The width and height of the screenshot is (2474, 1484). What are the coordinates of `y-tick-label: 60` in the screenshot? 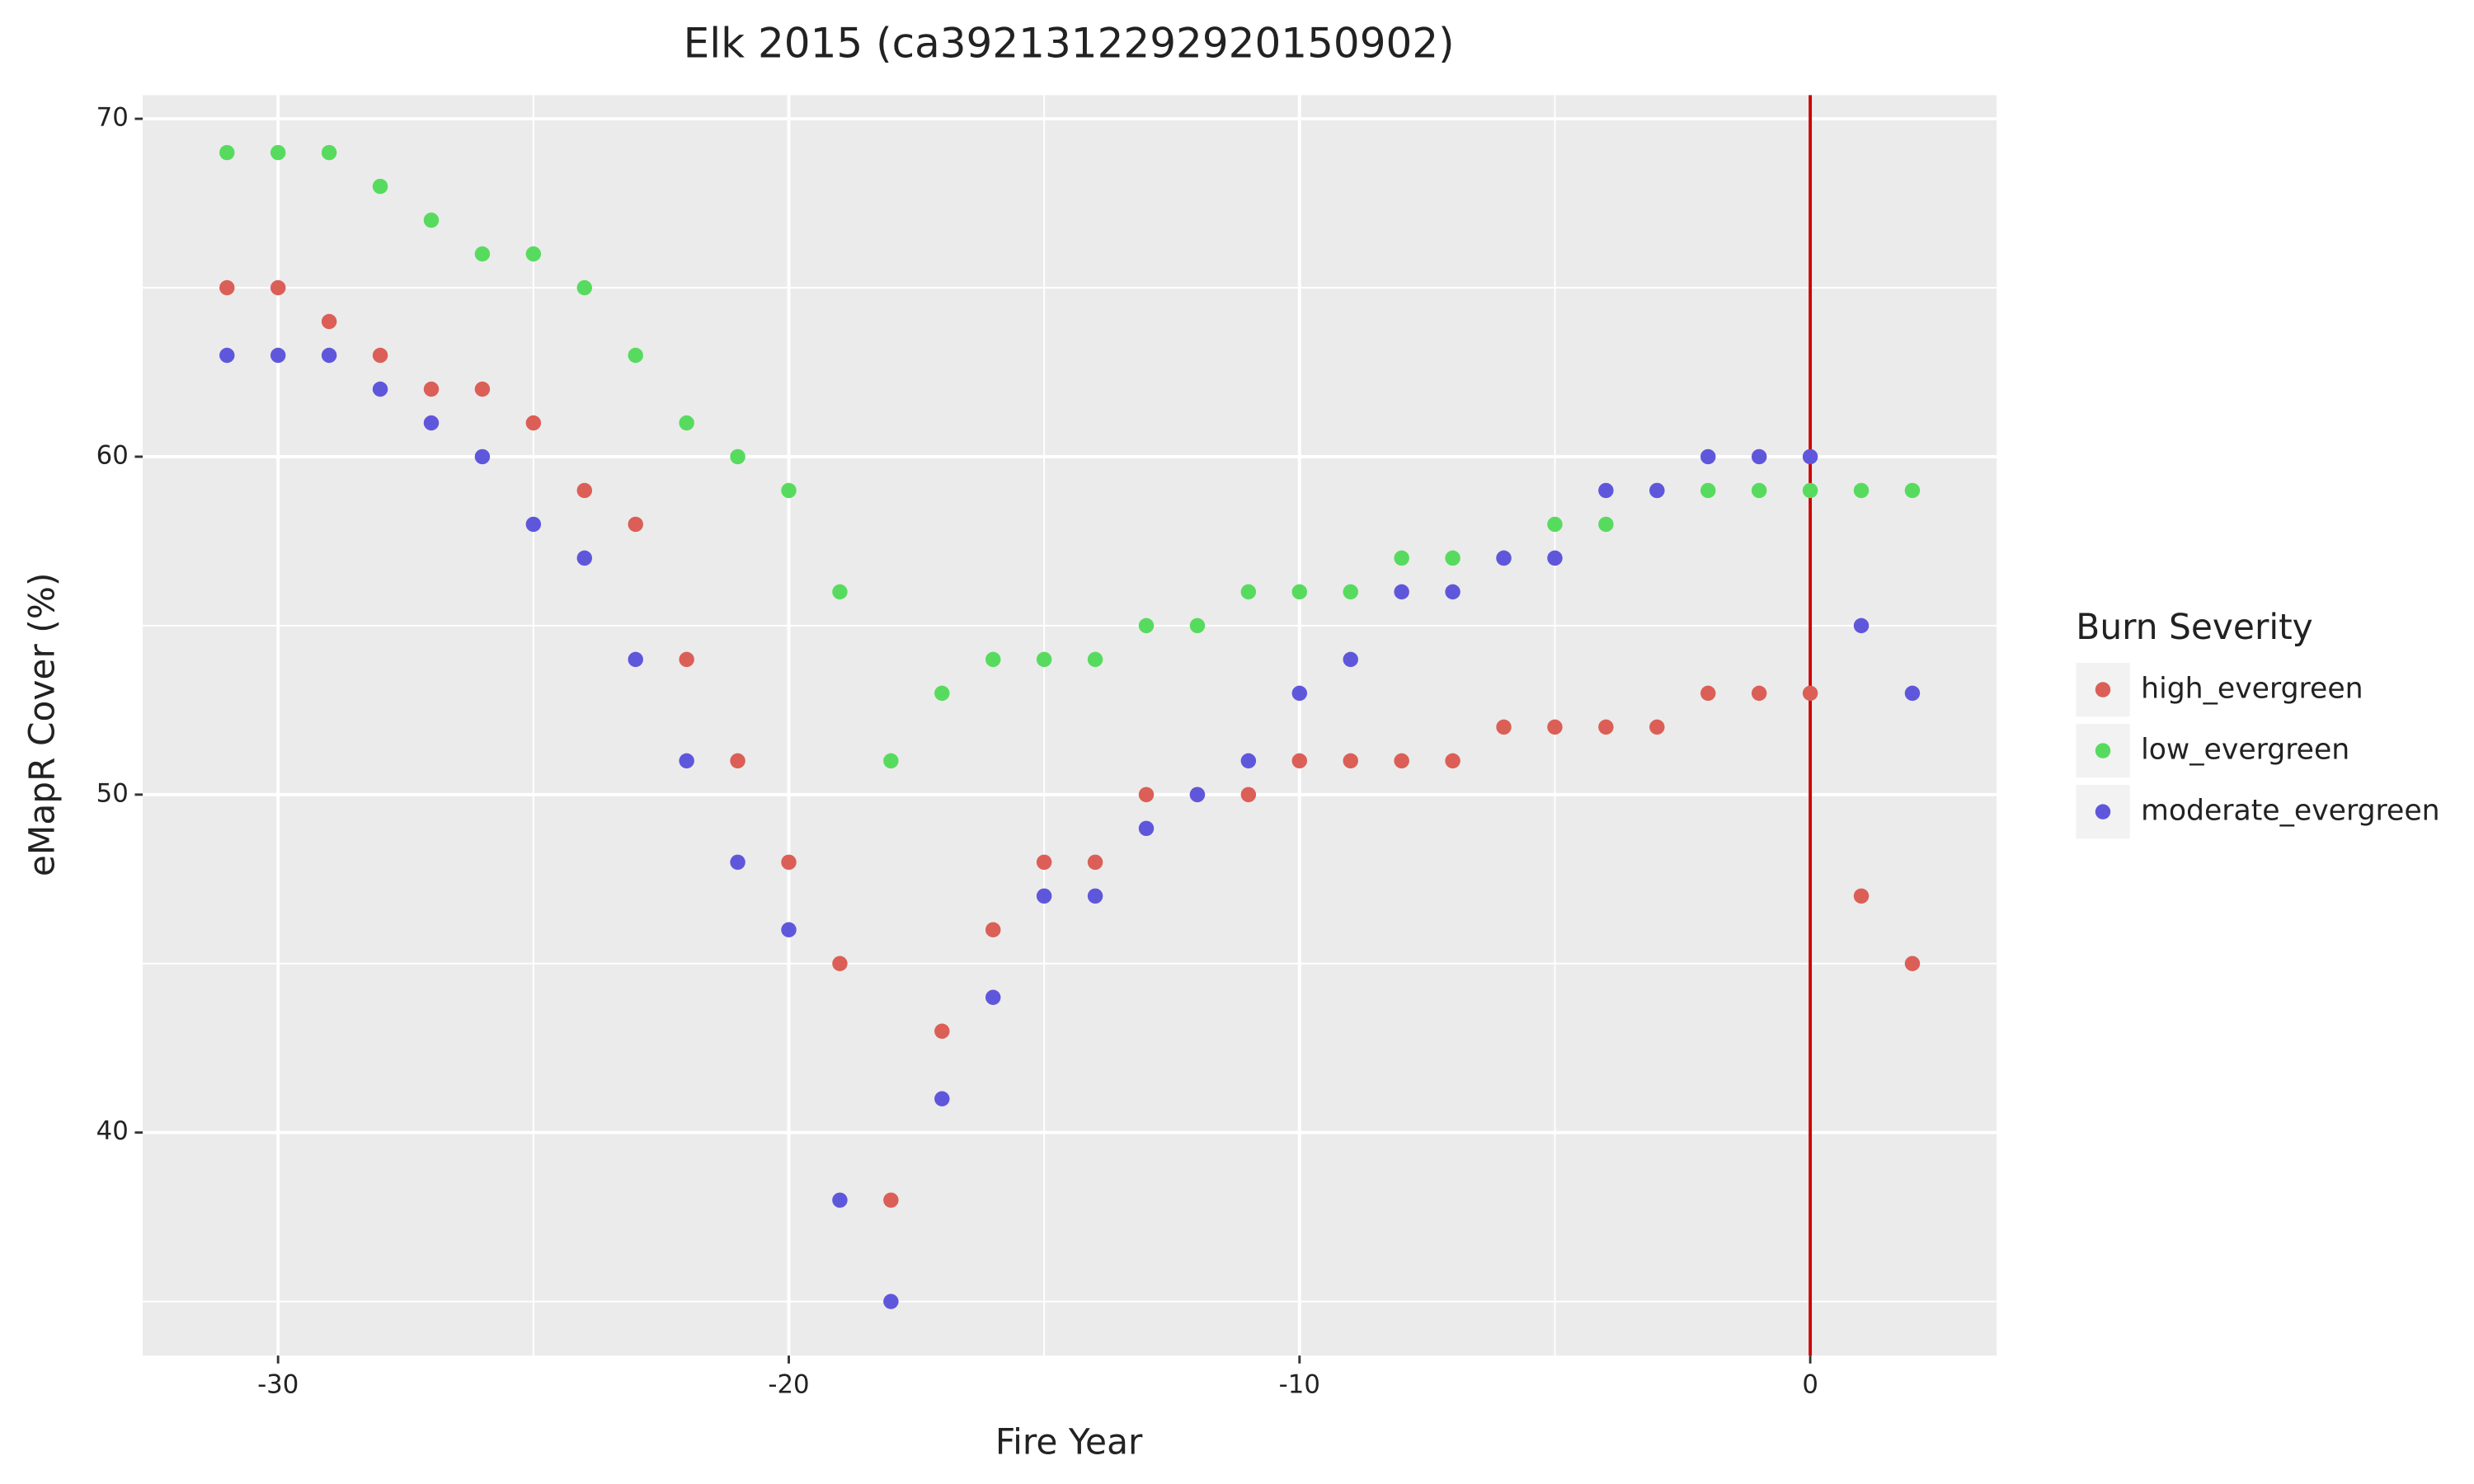 It's located at (112, 455).